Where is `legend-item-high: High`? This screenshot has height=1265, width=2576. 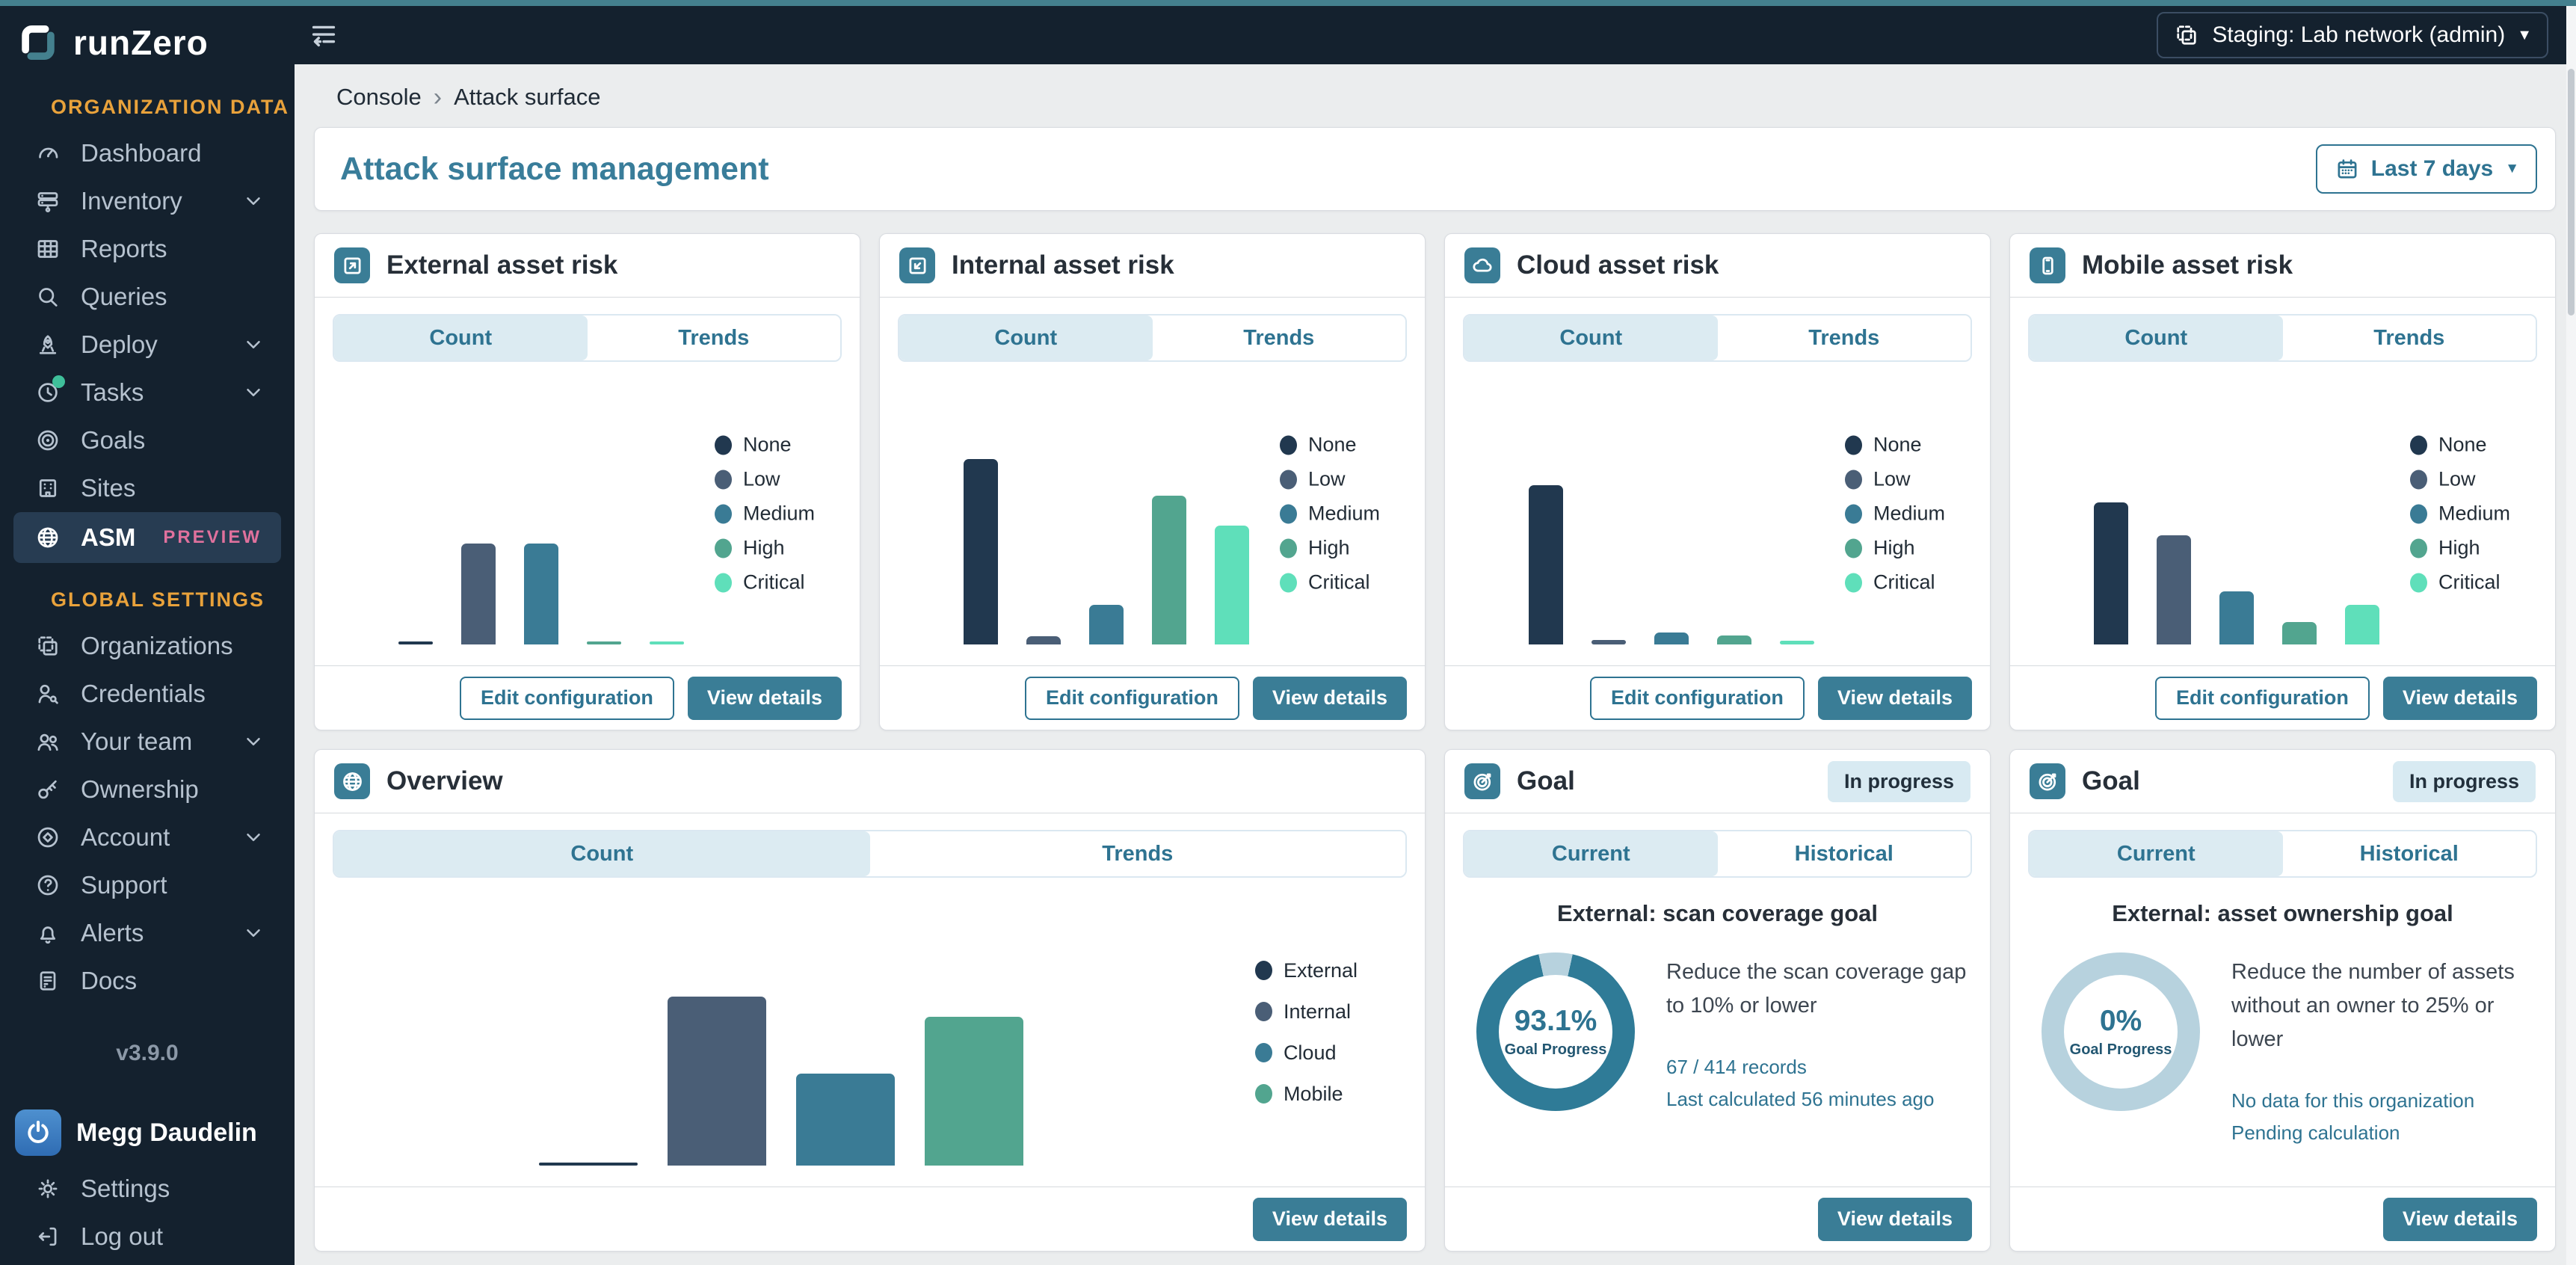
legend-item-high: High is located at coordinates (1894, 548).